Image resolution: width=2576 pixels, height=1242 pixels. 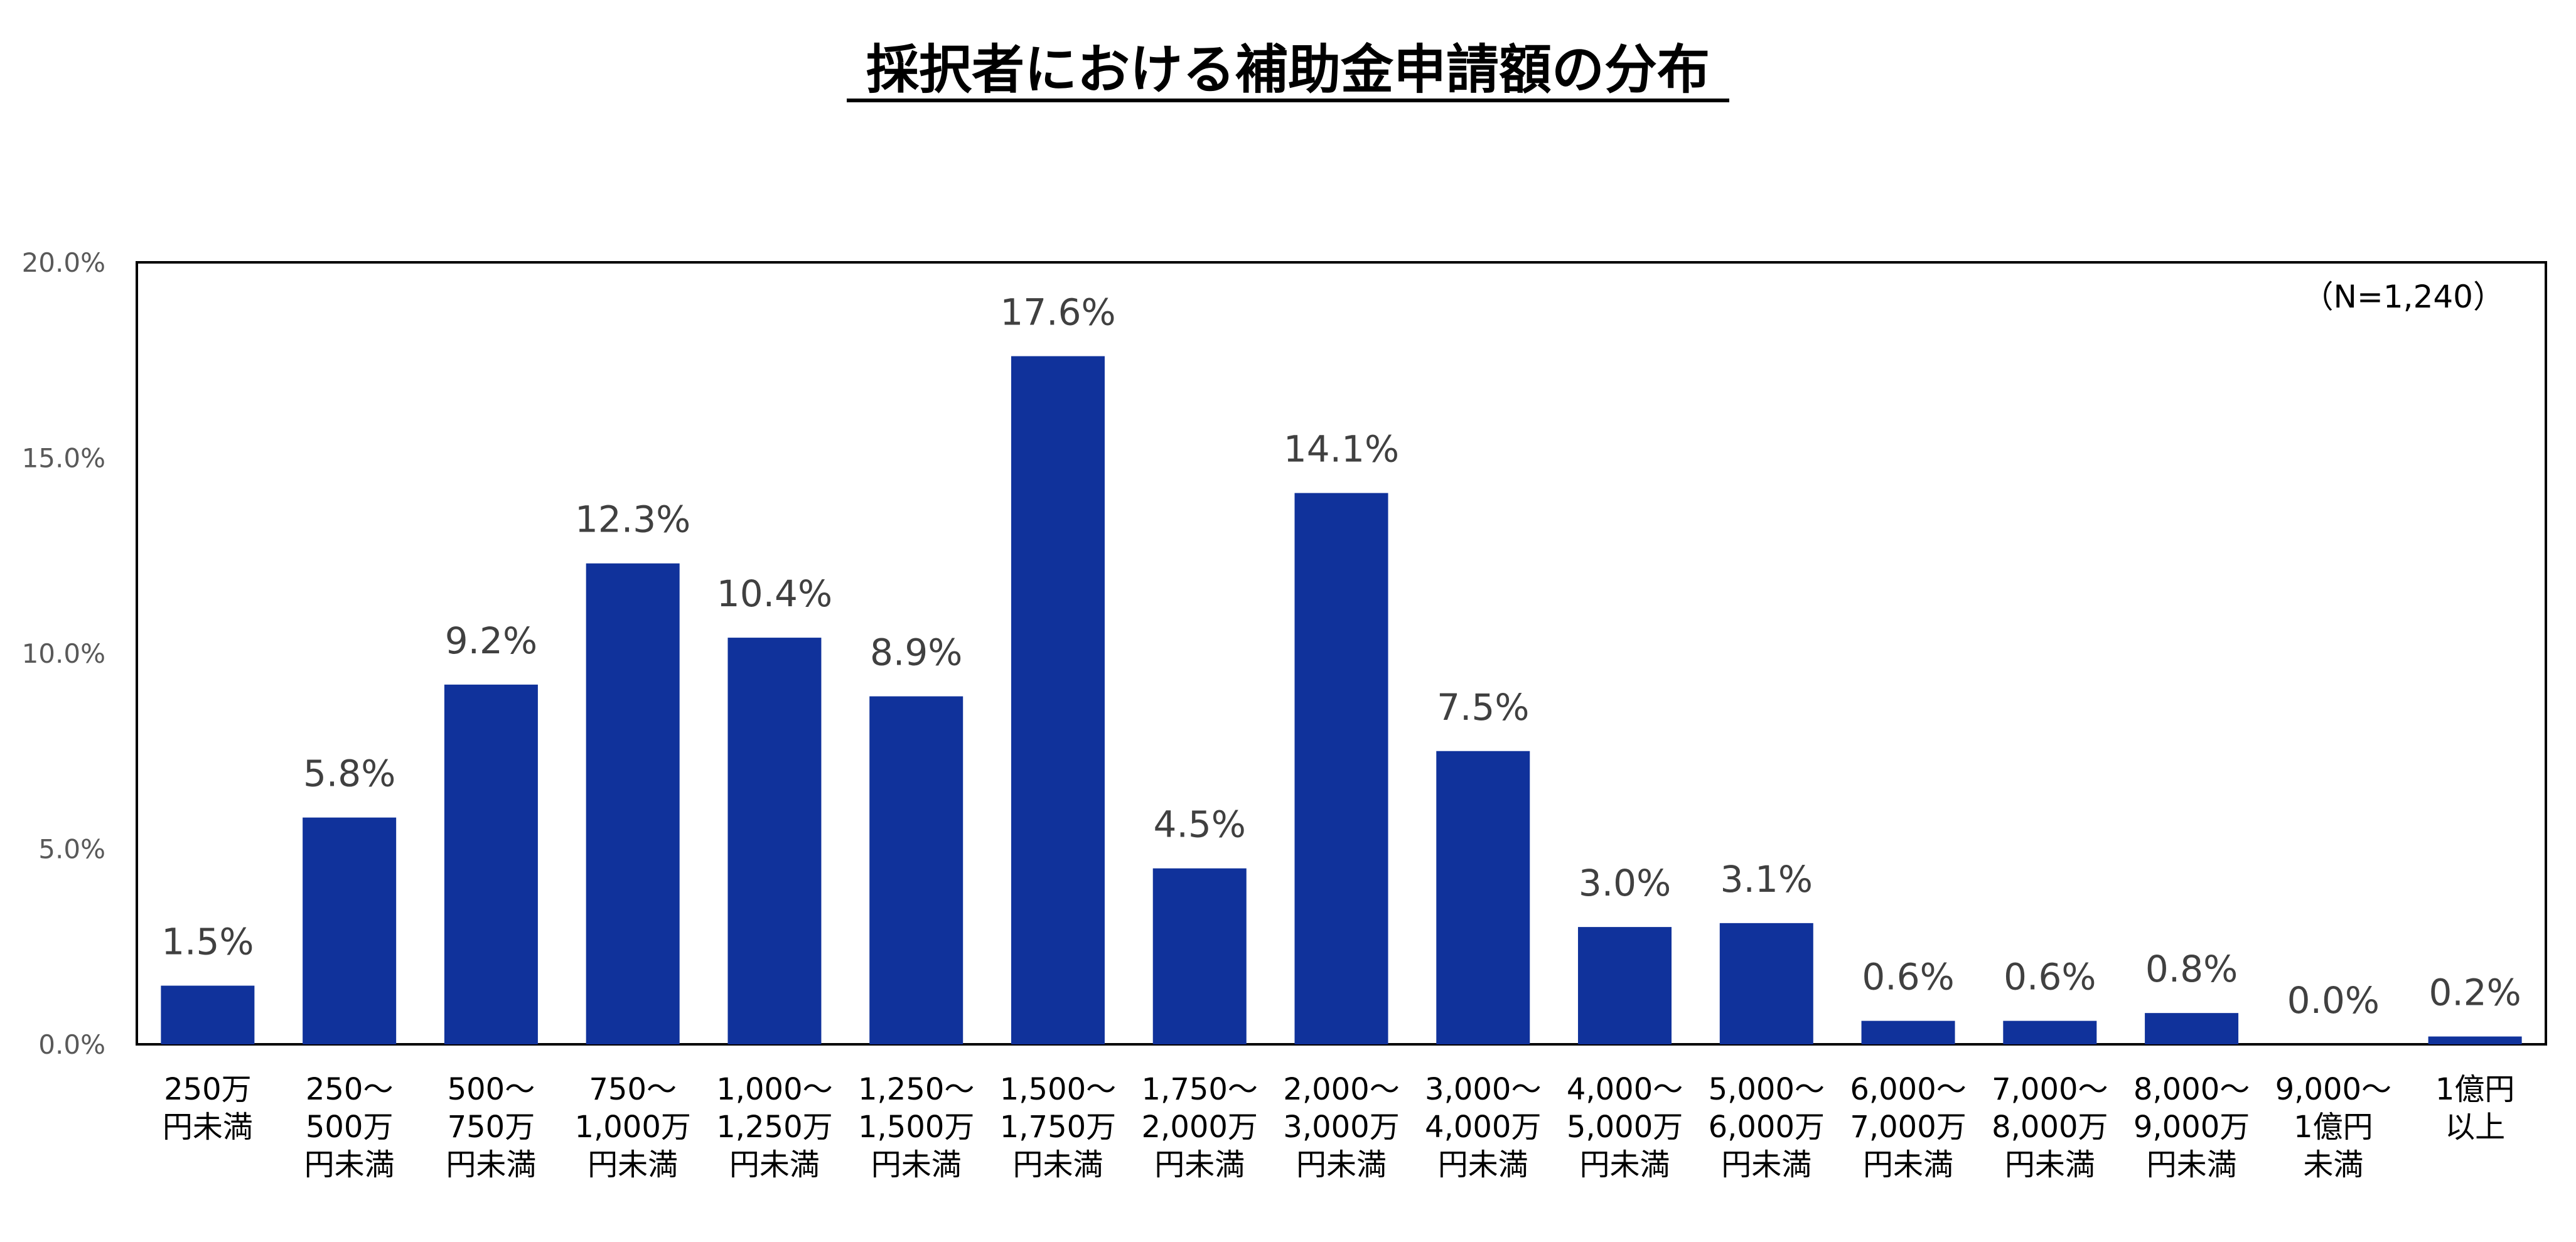 I want to click on y-tick-label: 20.0%, so click(x=63, y=262).